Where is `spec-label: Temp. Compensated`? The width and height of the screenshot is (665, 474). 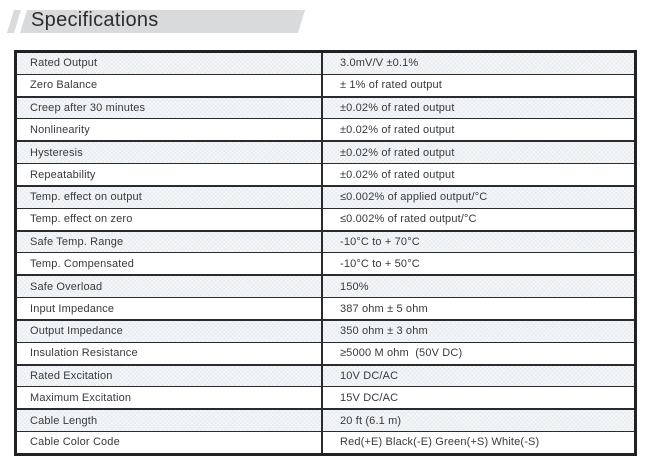 spec-label: Temp. Compensated is located at coordinates (170, 264).